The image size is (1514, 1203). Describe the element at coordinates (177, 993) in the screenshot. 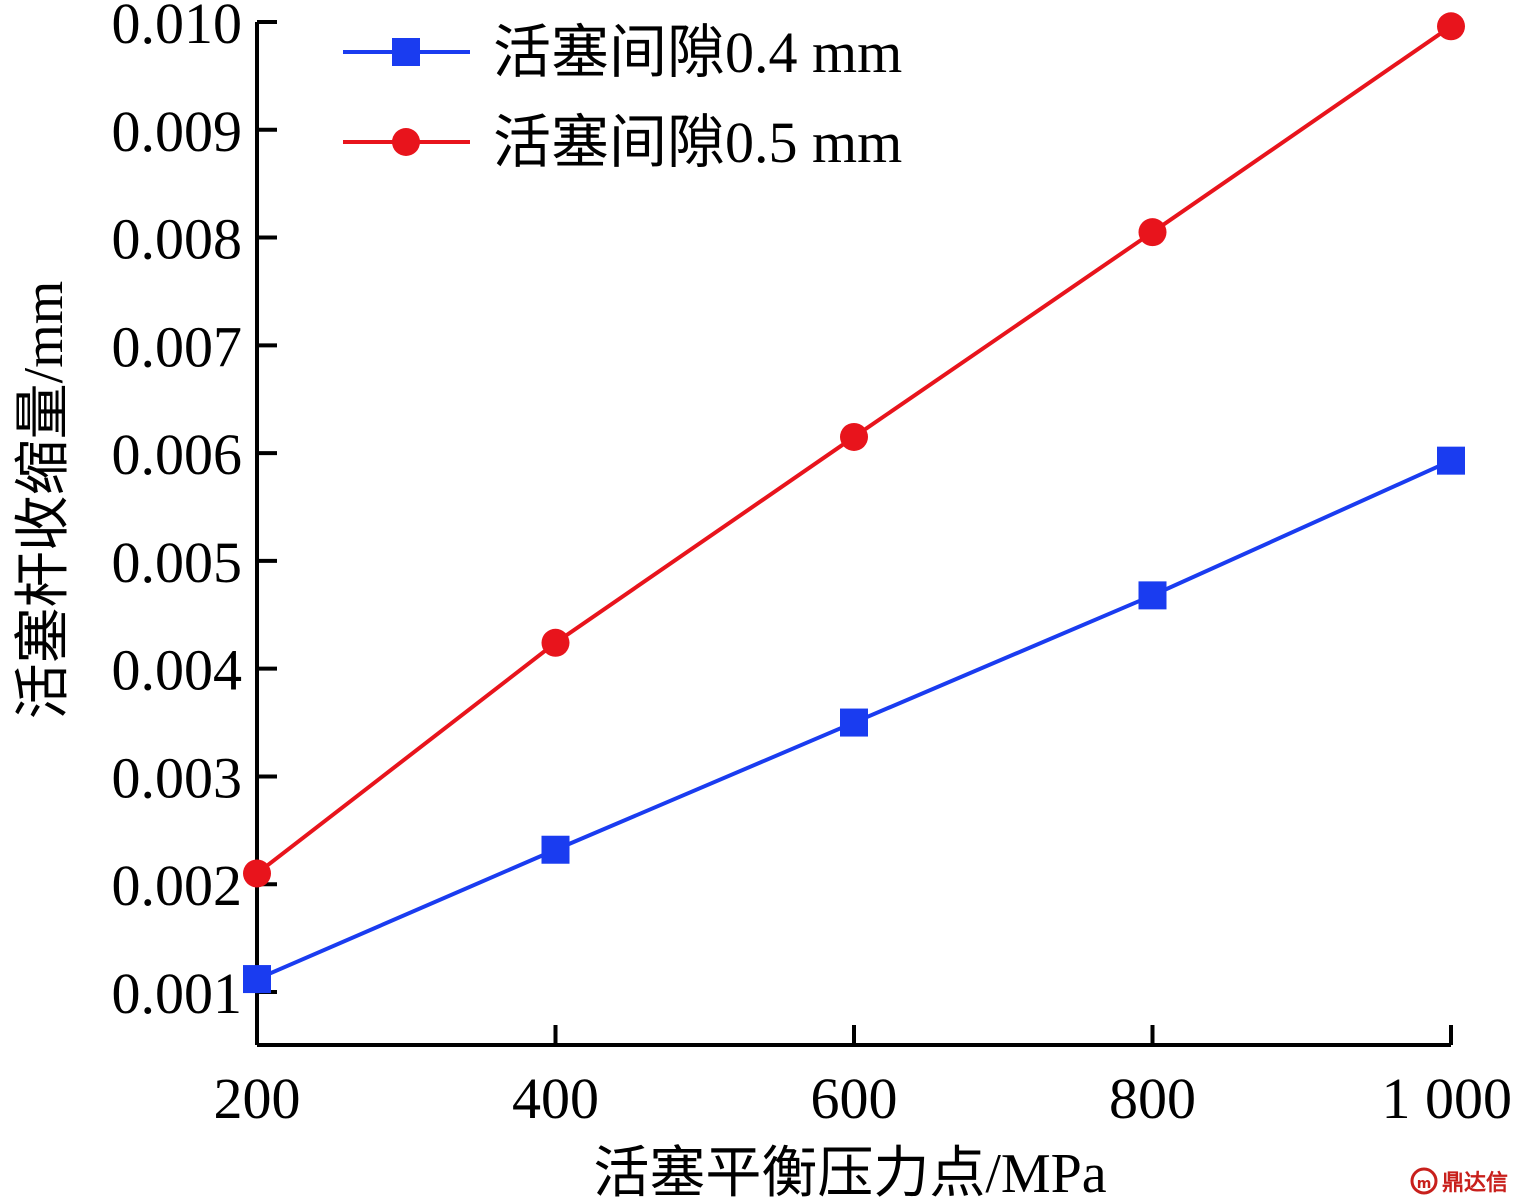

I see `y-tick-label: 0.001` at that location.